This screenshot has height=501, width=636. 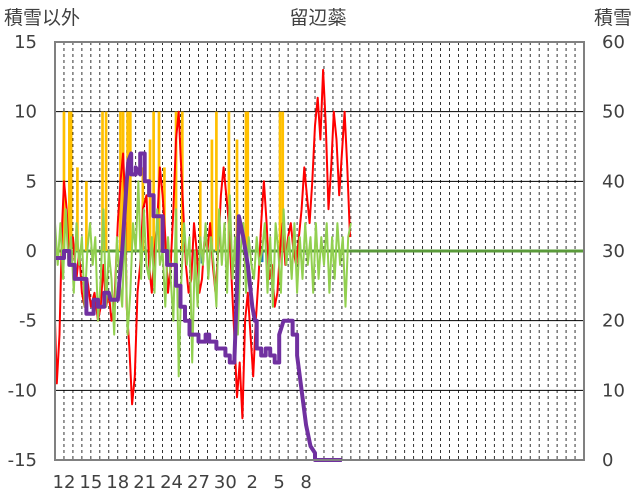 What do you see at coordinates (31, 251) in the screenshot?
I see `y-left-tick-label: 0` at bounding box center [31, 251].